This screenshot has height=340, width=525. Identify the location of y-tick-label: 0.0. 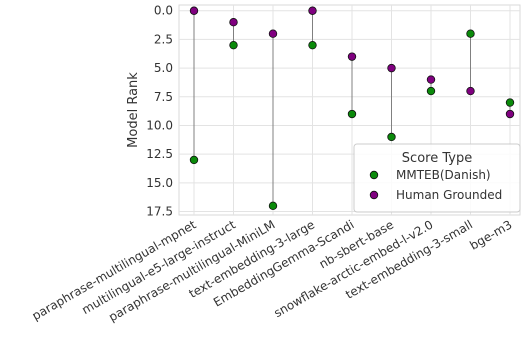
(163, 11).